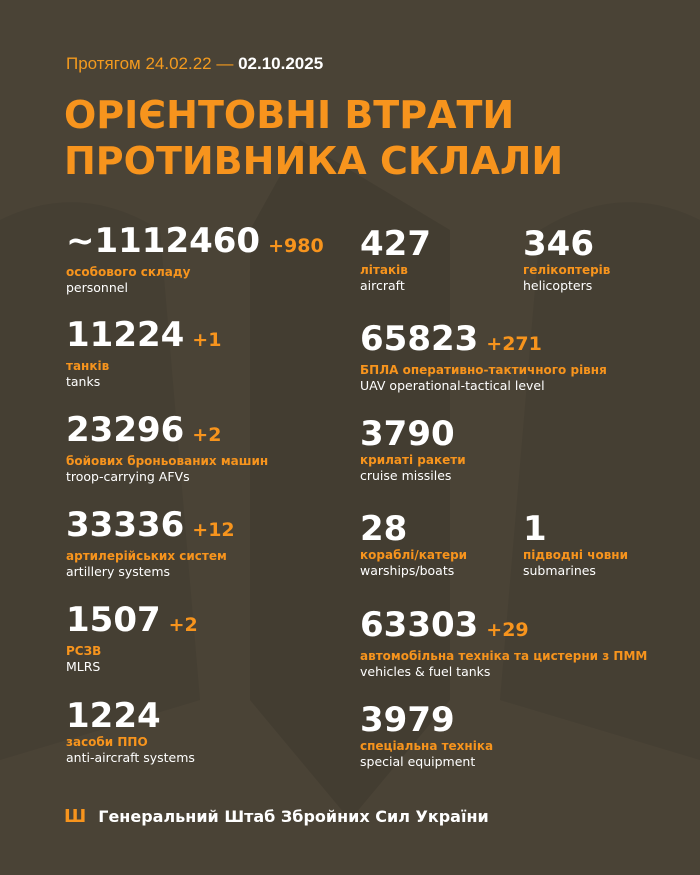 This screenshot has width=700, height=875. I want to click on footer: Ш Генеральний Штаб Збройних Сил України, so click(276, 816).